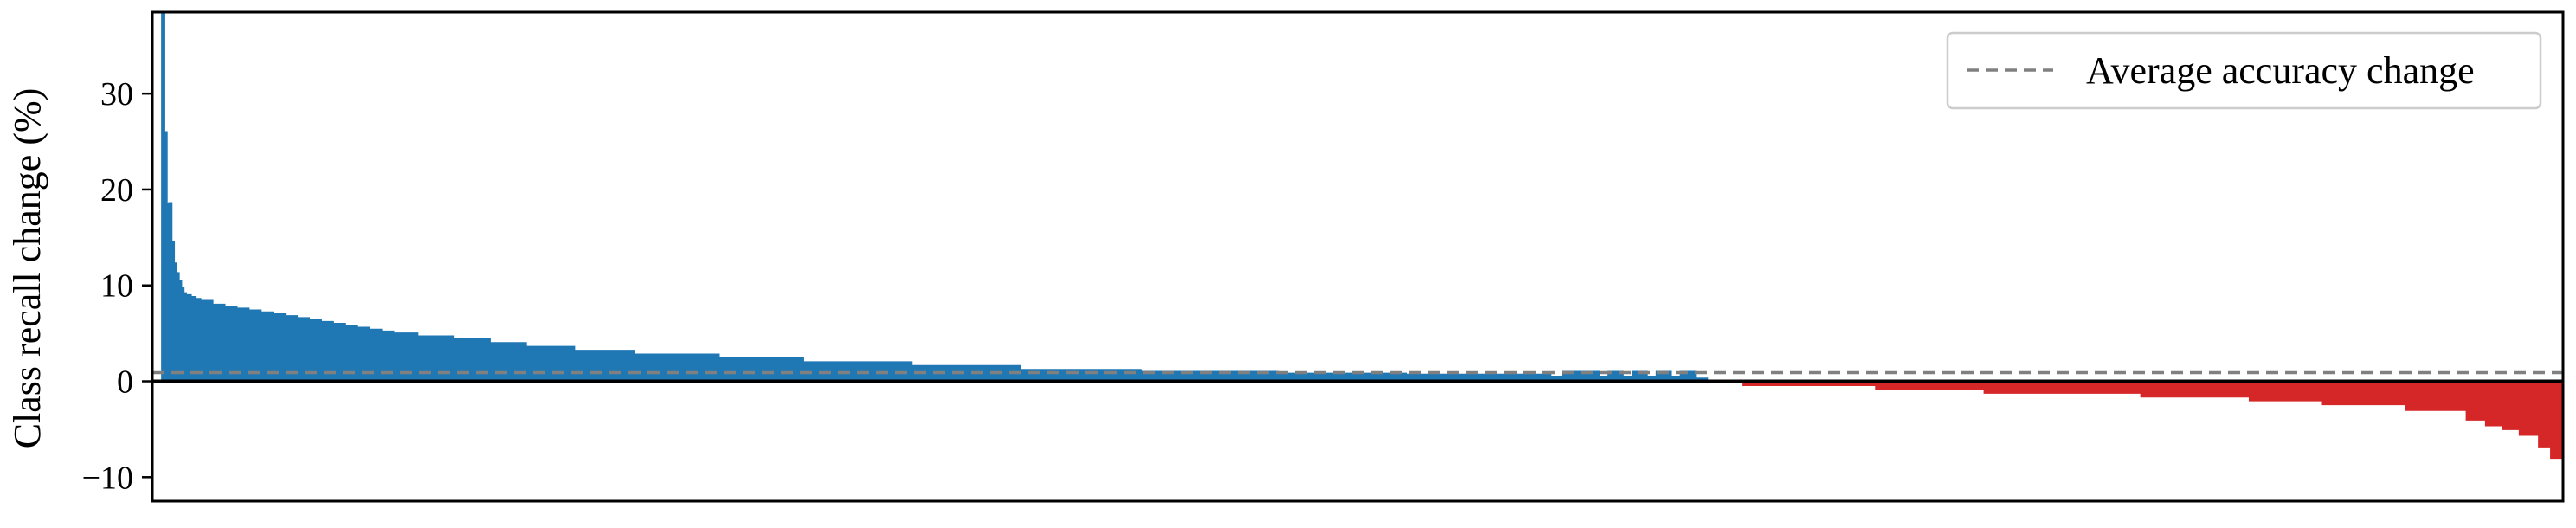  What do you see at coordinates (2280, 70) in the screenshot?
I see `legend-label: Average accuracy change` at bounding box center [2280, 70].